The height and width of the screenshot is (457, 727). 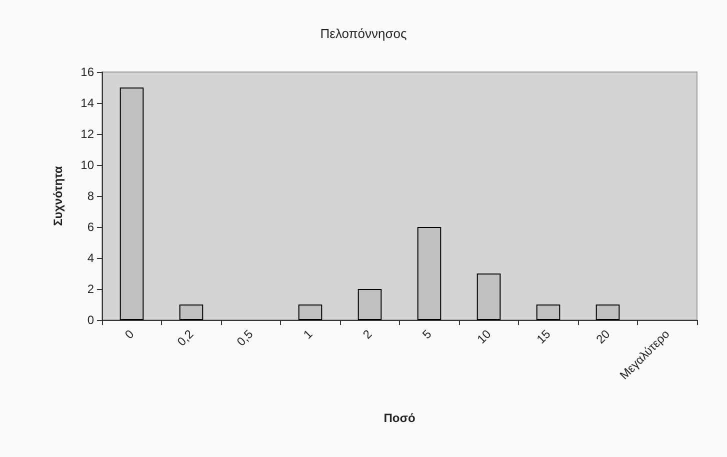 I want to click on x-tick-label: 20, so click(x=603, y=336).